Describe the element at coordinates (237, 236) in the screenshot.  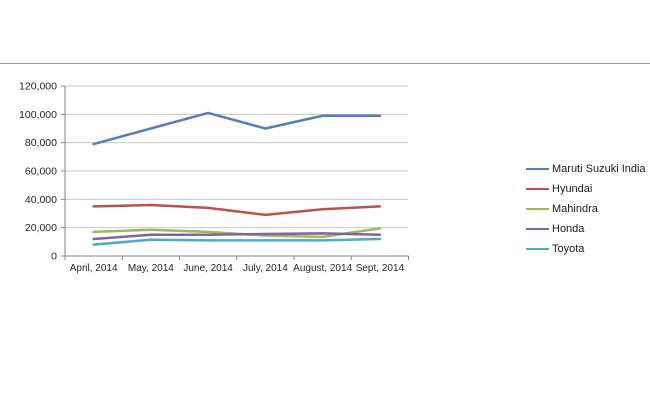
I see `series-line-honda` at that location.